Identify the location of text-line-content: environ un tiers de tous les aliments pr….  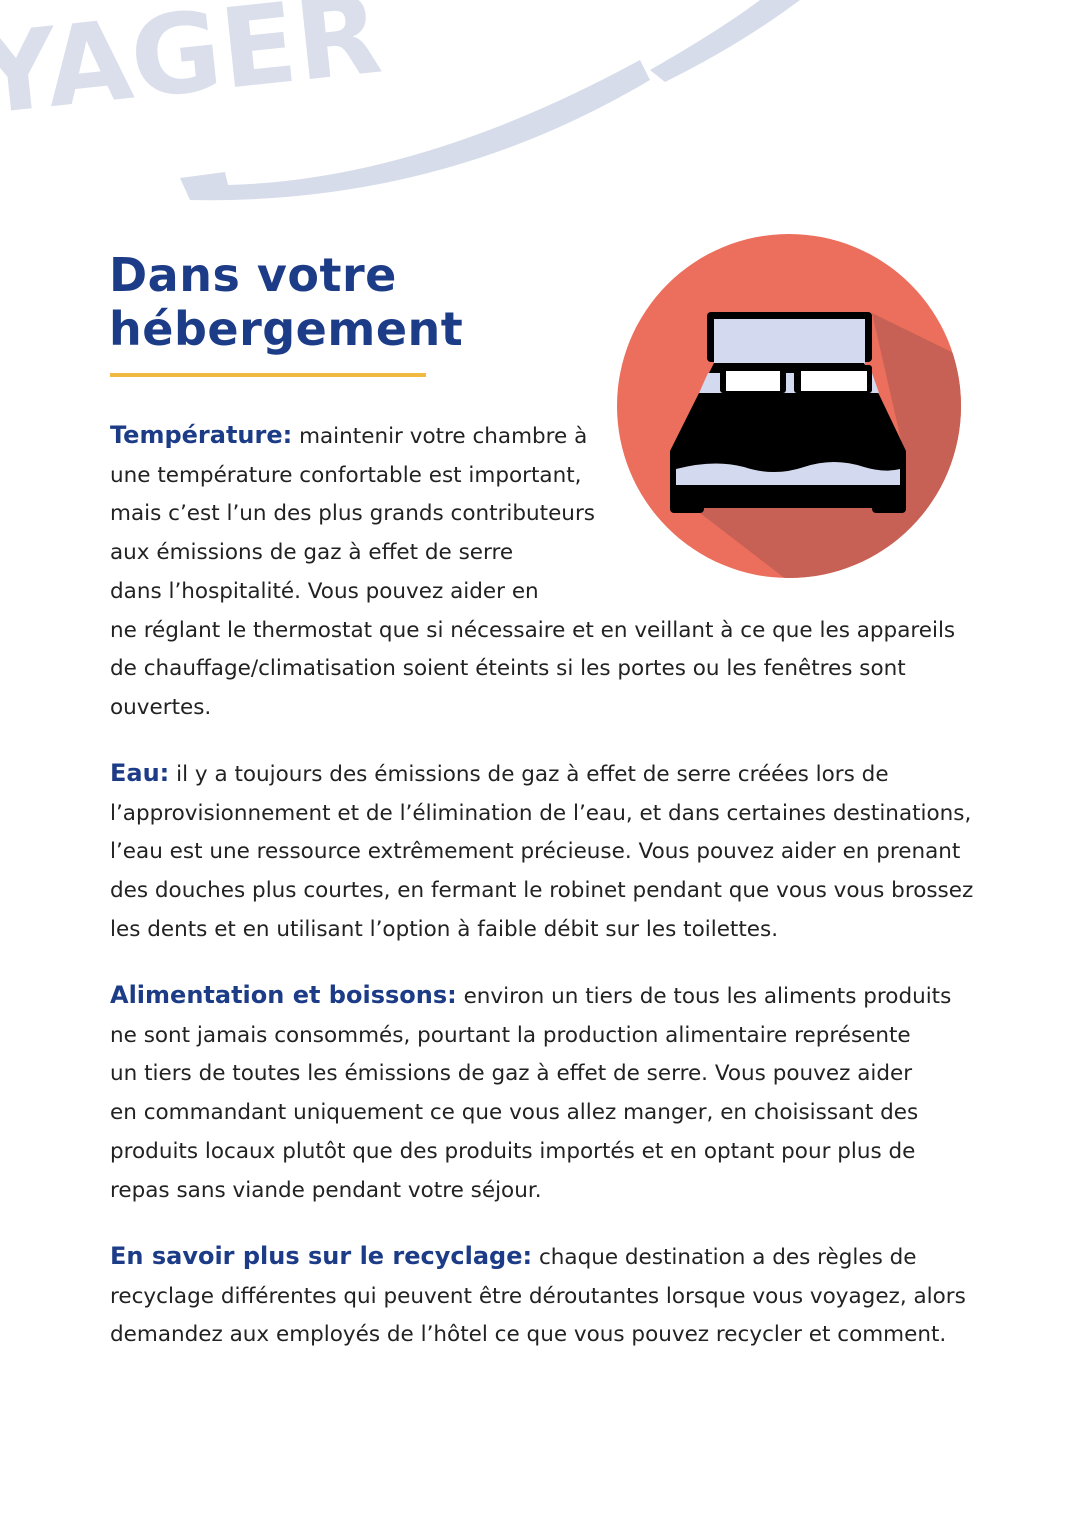
(704, 996).